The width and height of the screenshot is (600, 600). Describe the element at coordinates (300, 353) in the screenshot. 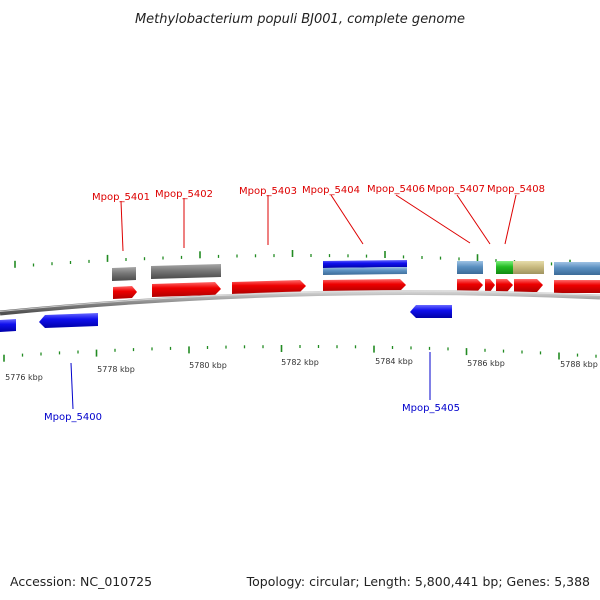

I see `lower-tick-row` at that location.